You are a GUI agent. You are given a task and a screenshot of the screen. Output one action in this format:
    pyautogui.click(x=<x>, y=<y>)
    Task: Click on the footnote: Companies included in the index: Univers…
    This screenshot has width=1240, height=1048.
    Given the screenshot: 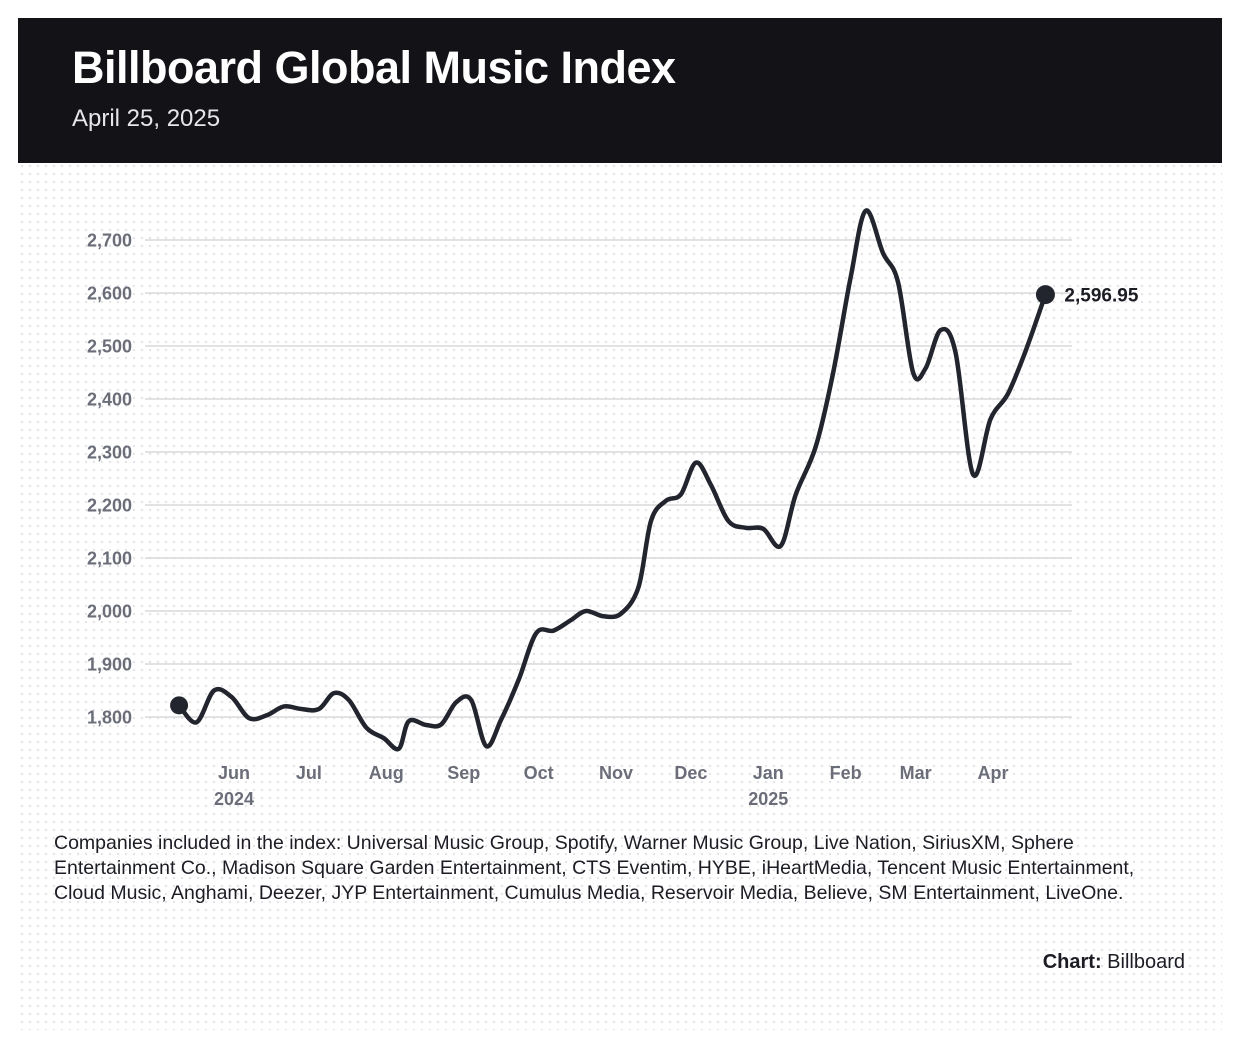 What is the action you would take?
    pyautogui.click(x=594, y=868)
    